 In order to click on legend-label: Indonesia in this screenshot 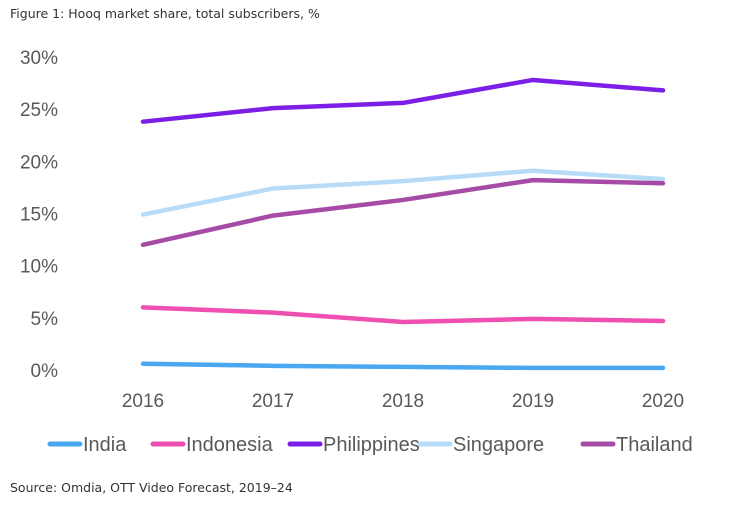, I will do `click(230, 445)`.